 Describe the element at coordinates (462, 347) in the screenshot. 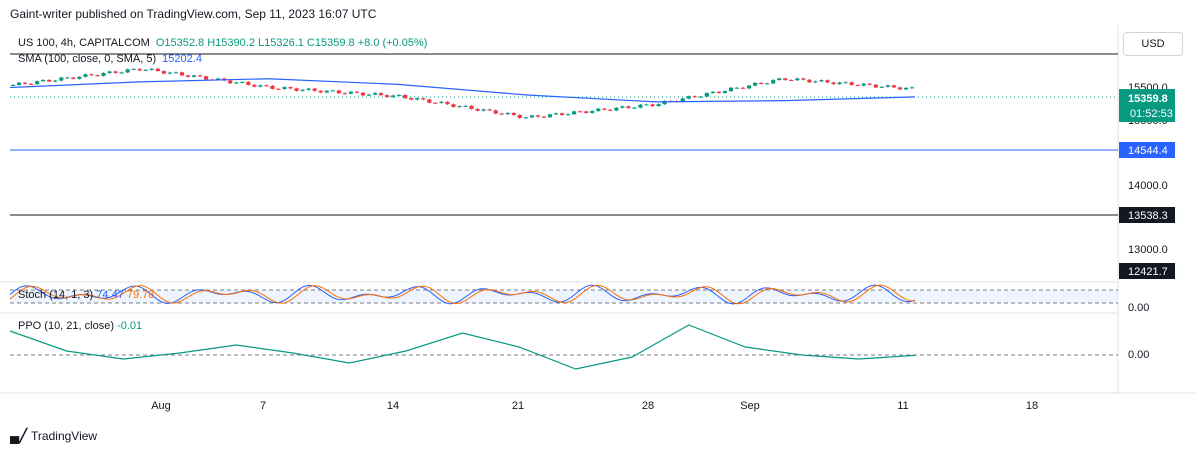

I see `ppo-line` at that location.